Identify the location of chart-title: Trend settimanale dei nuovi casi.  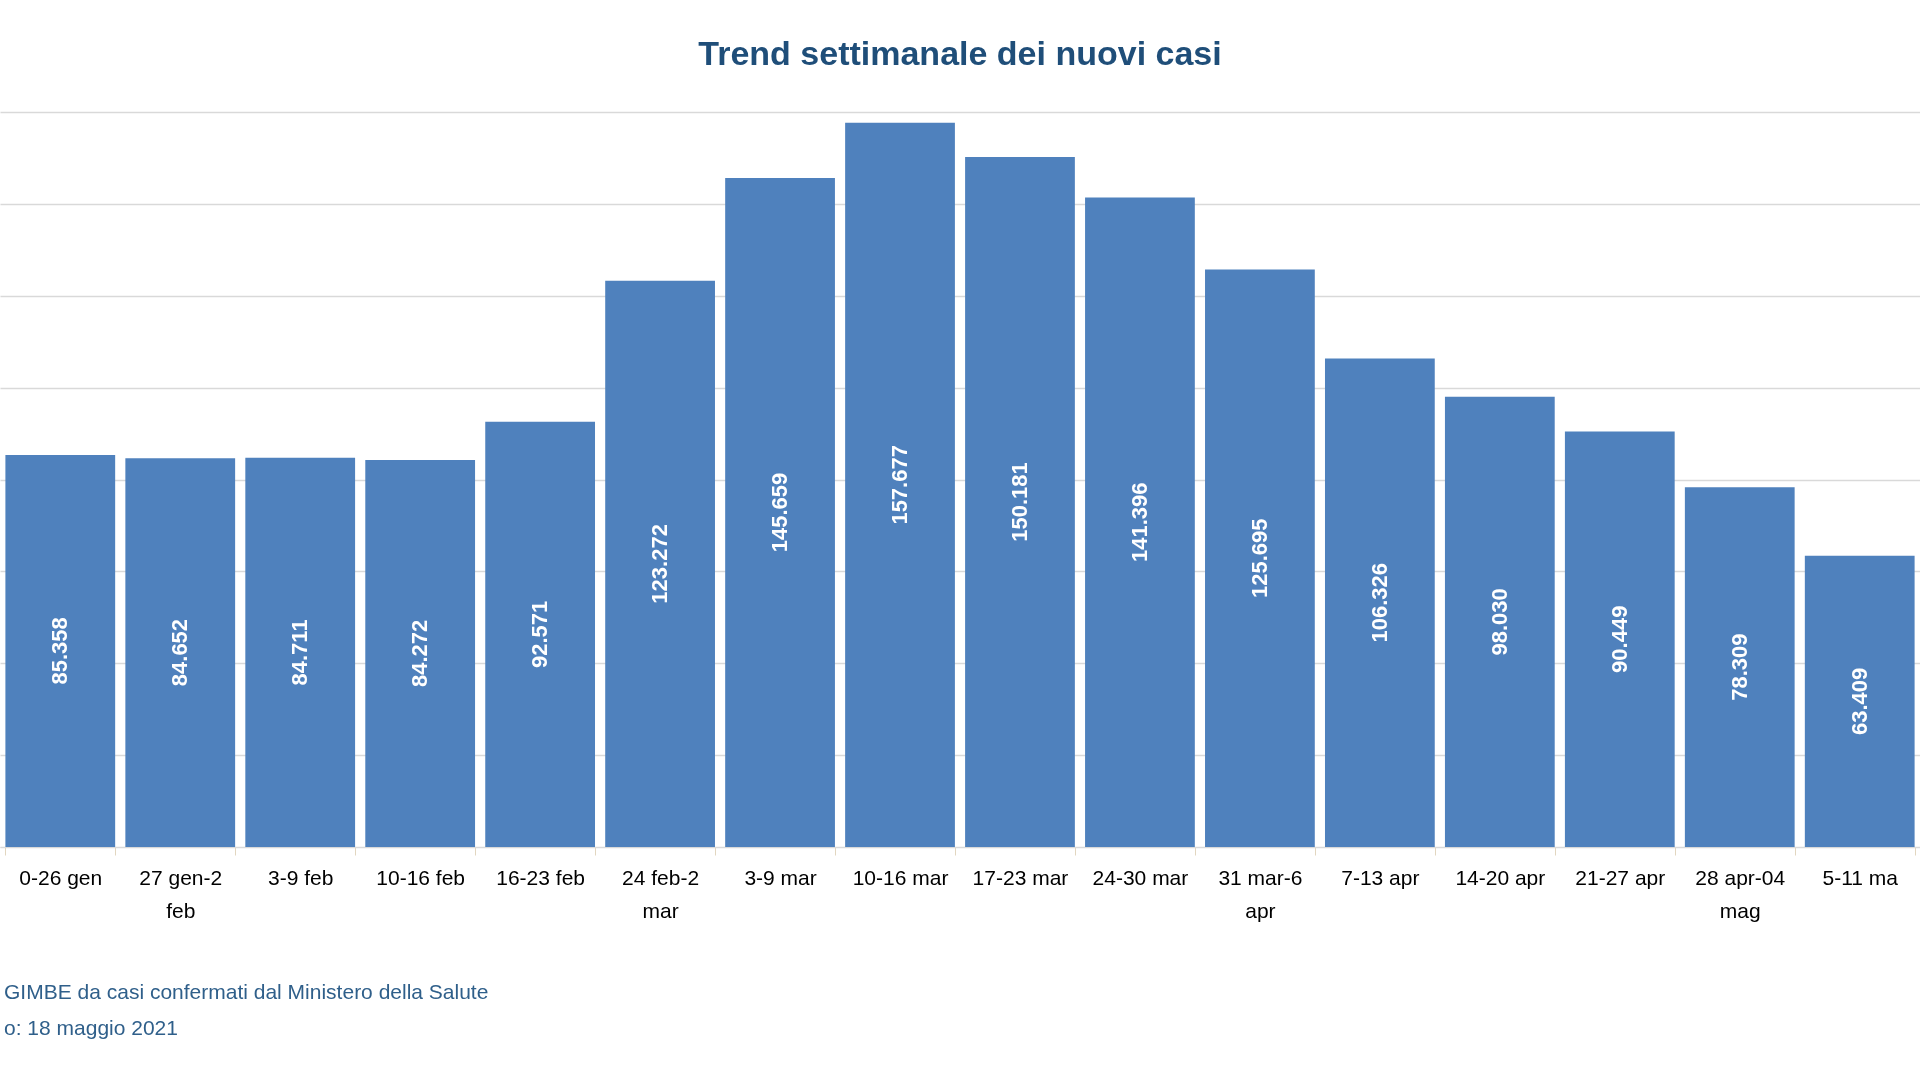
(960, 53).